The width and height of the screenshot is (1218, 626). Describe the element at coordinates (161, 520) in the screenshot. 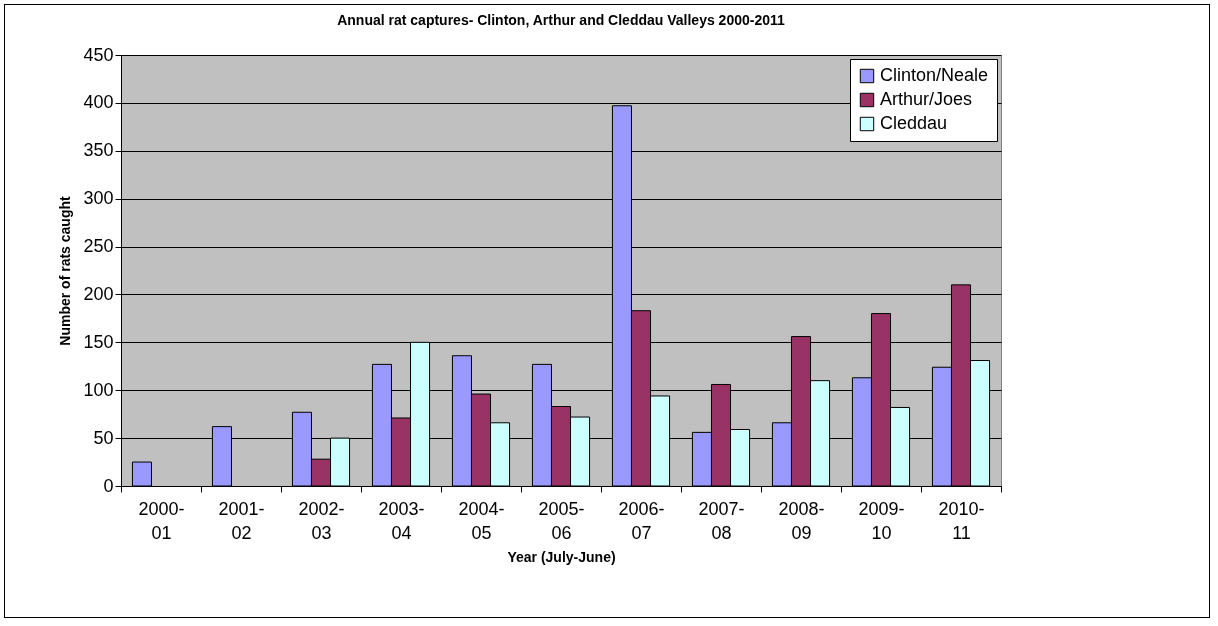

I see `x-tick-label: 2000-01` at that location.